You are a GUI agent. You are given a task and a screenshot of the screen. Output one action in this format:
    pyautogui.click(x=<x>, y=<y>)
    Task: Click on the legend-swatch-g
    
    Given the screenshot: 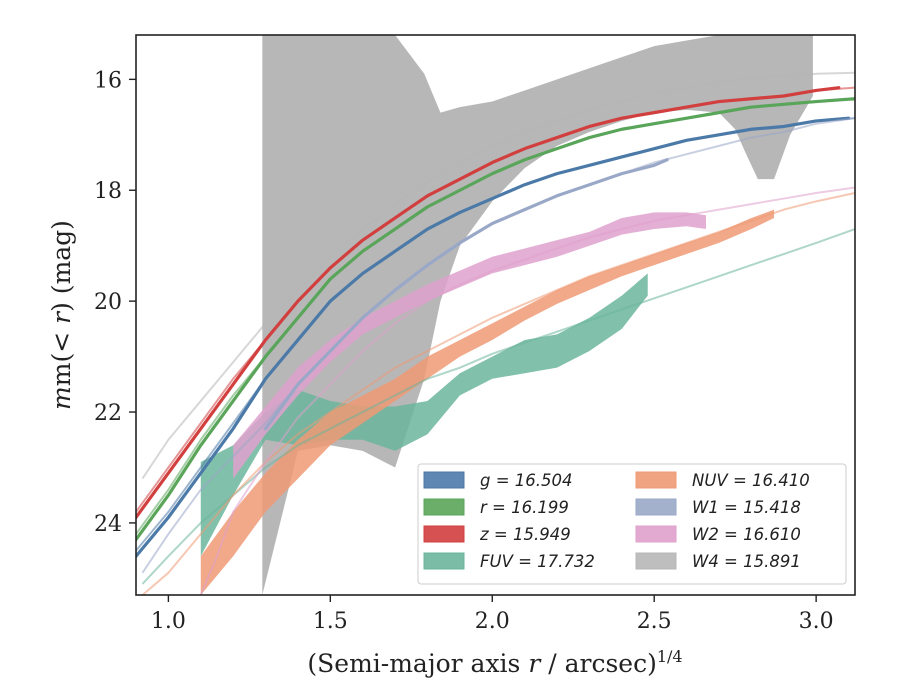 What is the action you would take?
    pyautogui.click(x=444, y=480)
    